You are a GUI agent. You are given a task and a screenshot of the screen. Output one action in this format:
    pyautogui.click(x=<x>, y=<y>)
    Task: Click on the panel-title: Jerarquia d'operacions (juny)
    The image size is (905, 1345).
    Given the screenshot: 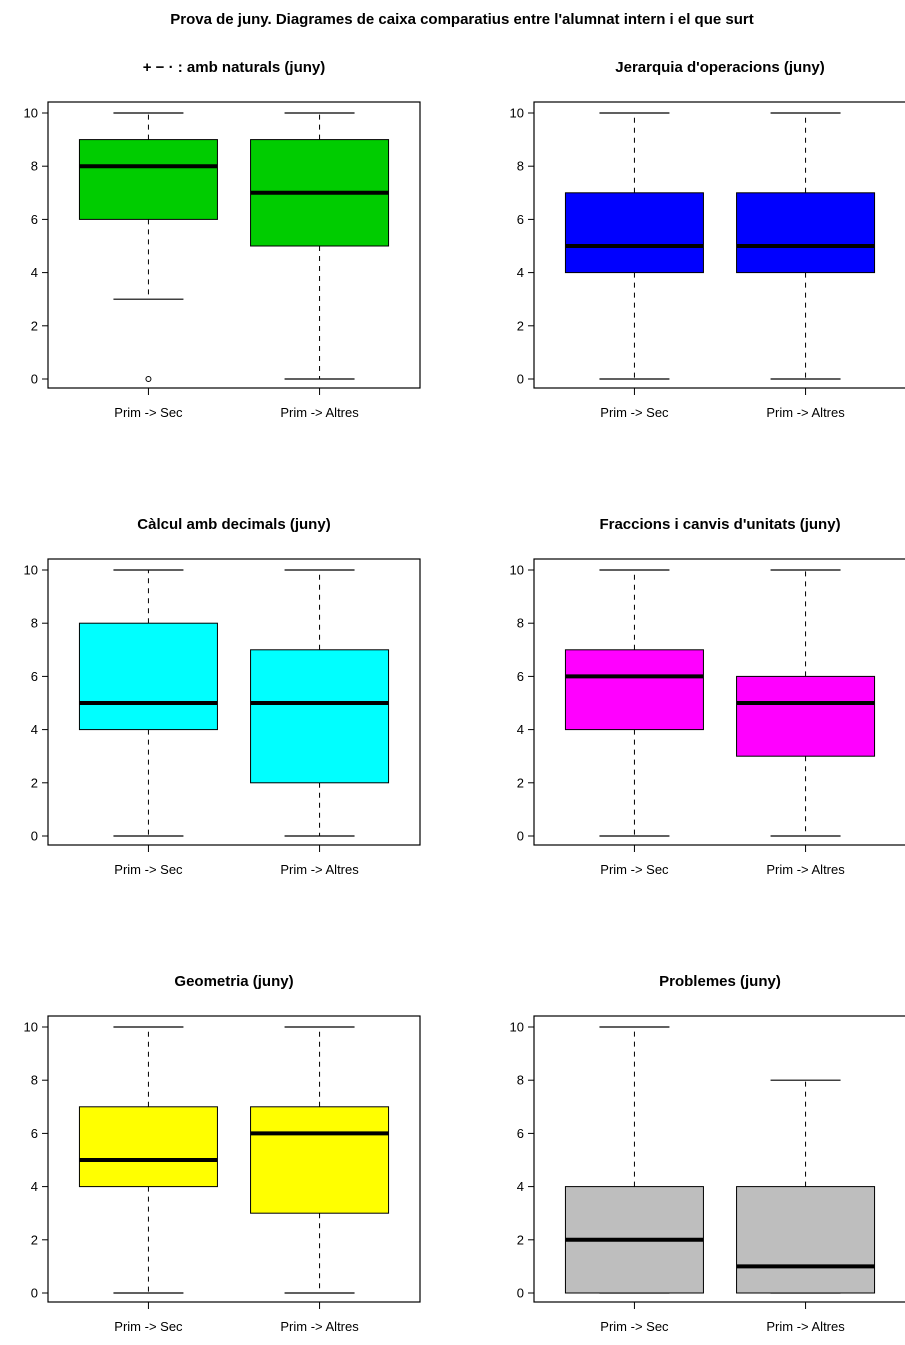 What is the action you would take?
    pyautogui.click(x=719, y=67)
    